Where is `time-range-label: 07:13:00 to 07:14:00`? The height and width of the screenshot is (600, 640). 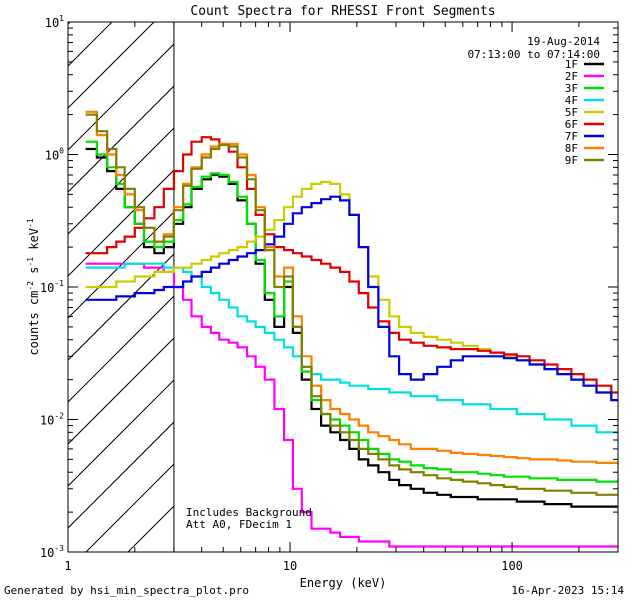 time-range-label: 07:13:00 to 07:14:00 is located at coordinates (534, 54).